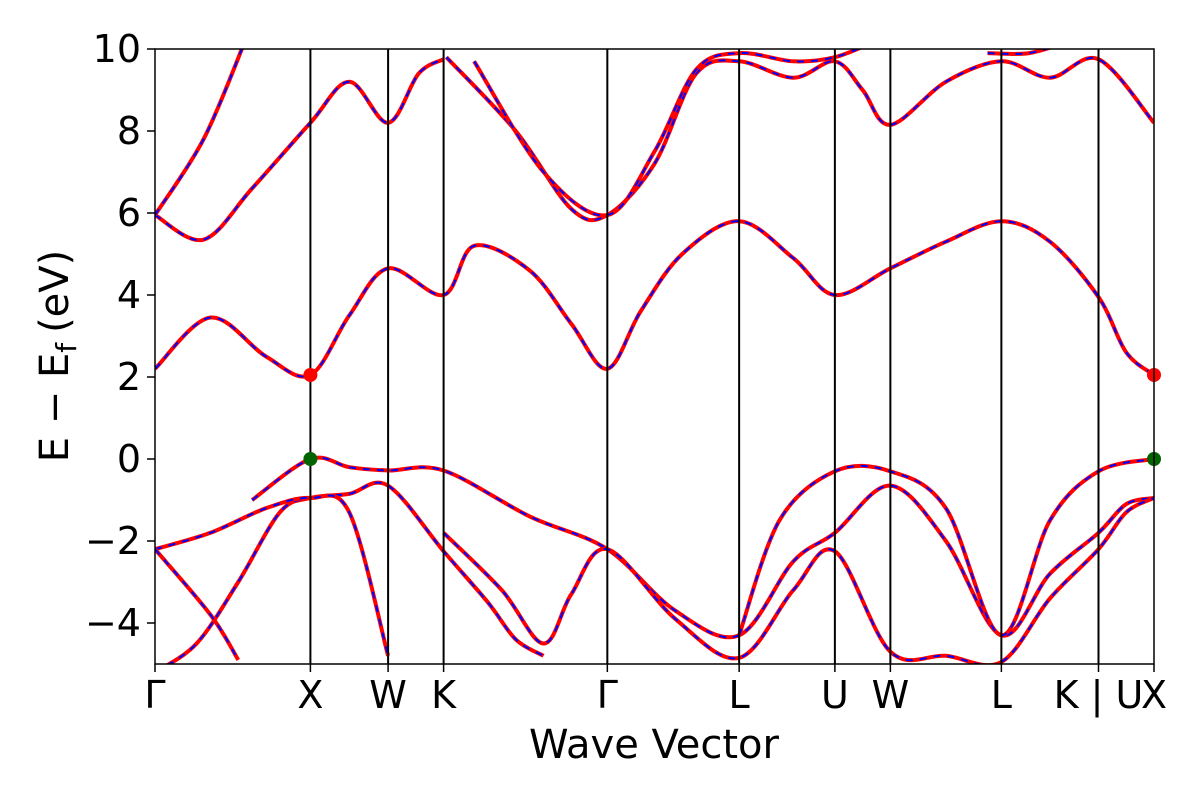 The width and height of the screenshot is (1200, 800). Describe the element at coordinates (835, 695) in the screenshot. I see `x-tick-label: U` at that location.